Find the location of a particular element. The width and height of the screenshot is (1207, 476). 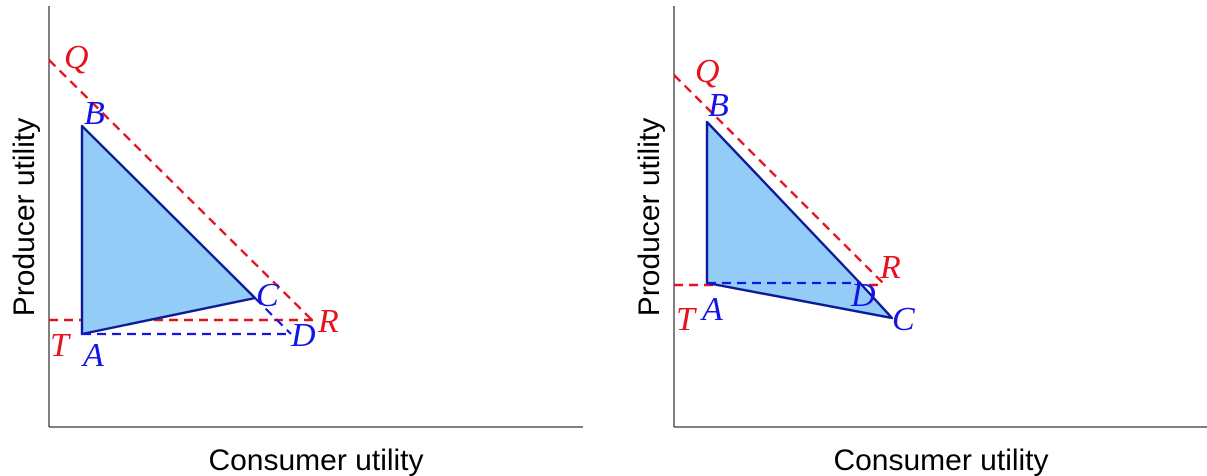

right-label-D: D is located at coordinates (863, 295).